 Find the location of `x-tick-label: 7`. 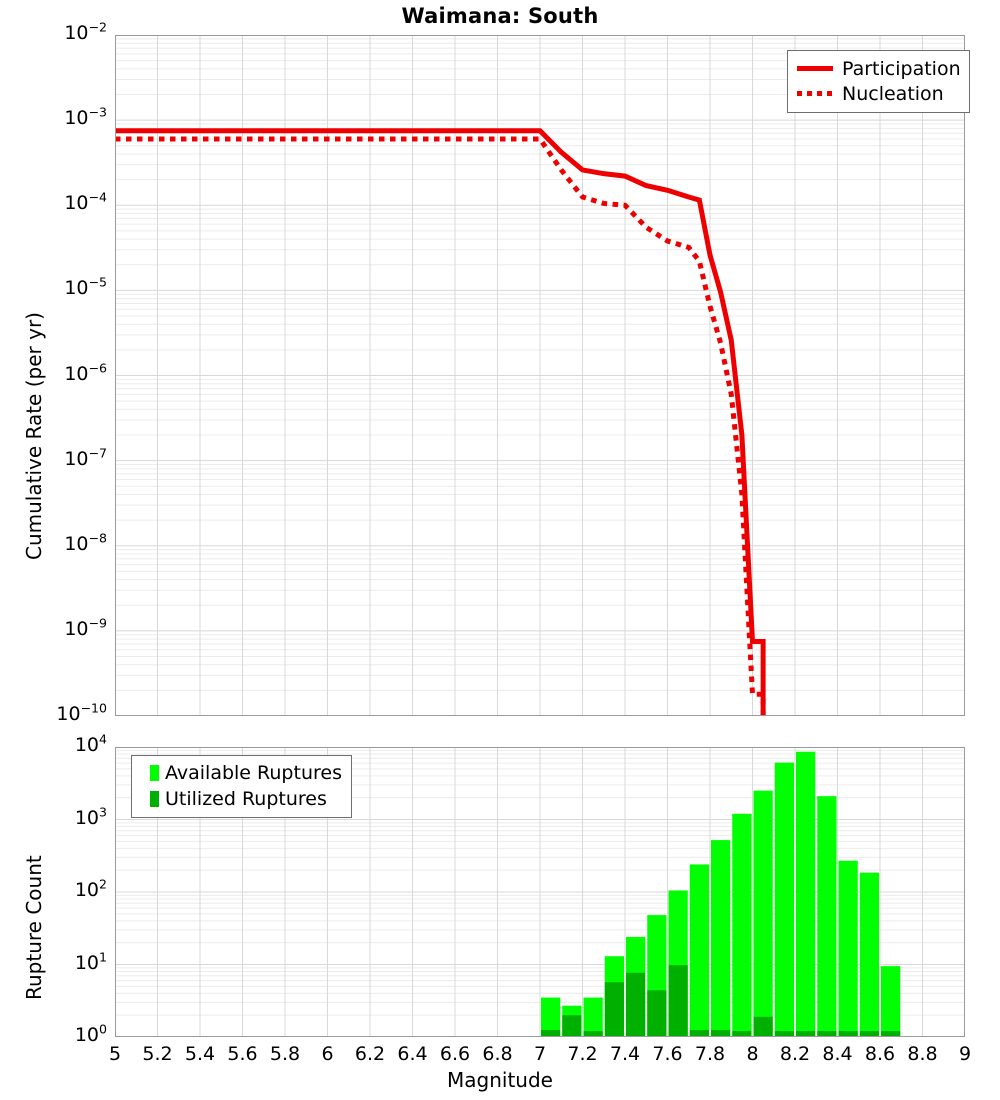

x-tick-label: 7 is located at coordinates (540, 1054).